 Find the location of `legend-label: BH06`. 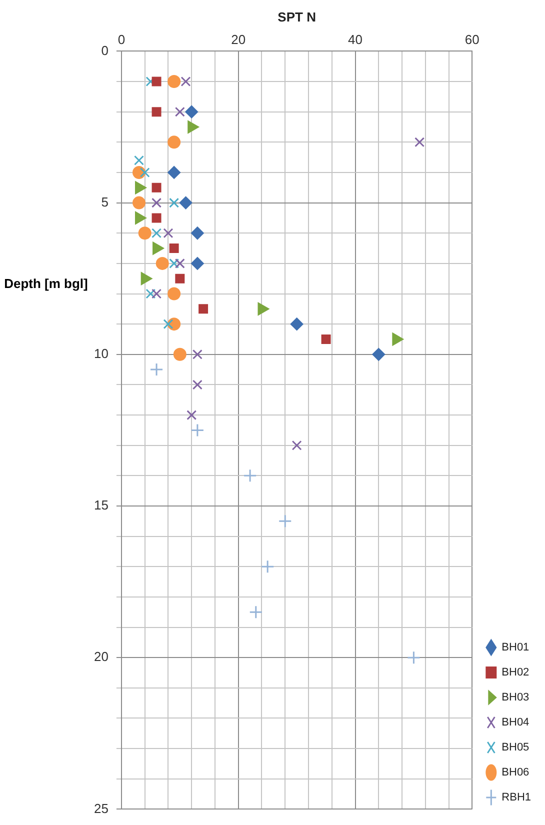

legend-label: BH06 is located at coordinates (516, 772).